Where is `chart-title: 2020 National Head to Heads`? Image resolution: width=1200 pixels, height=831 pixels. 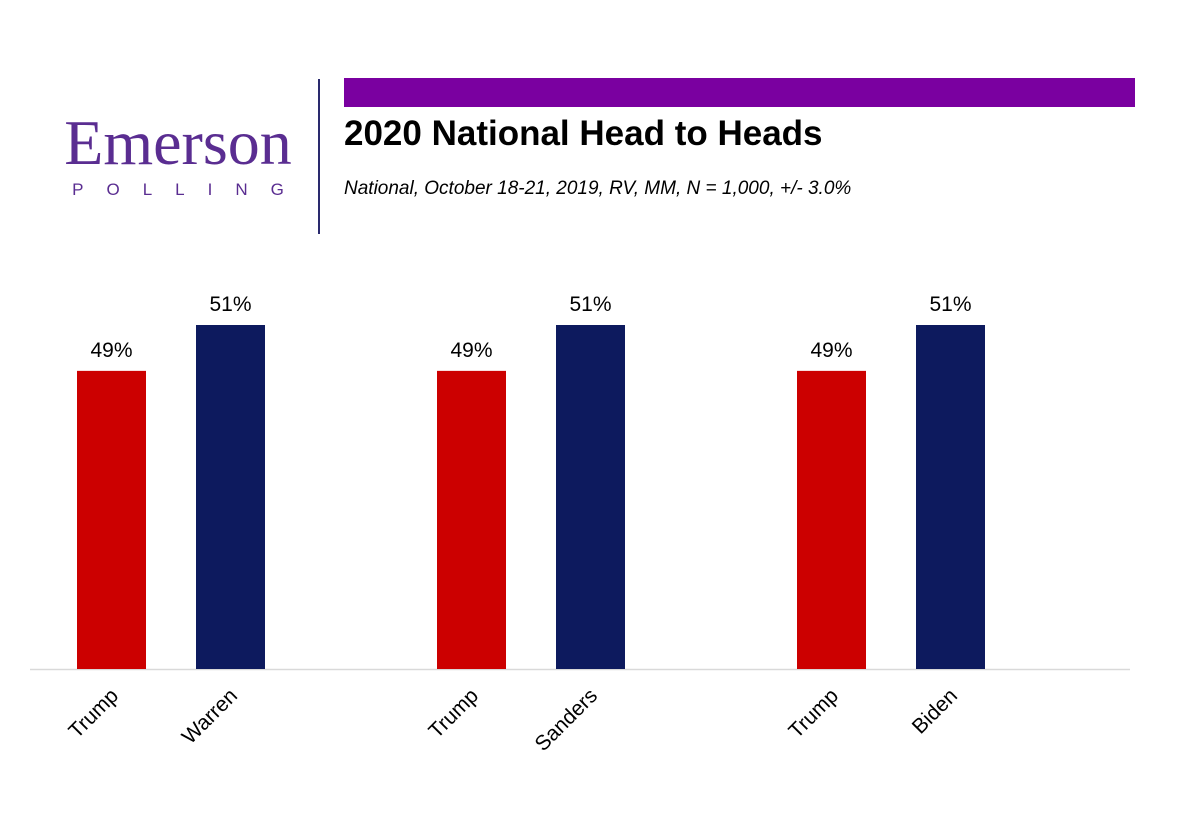 chart-title: 2020 National Head to Heads is located at coordinates (583, 133).